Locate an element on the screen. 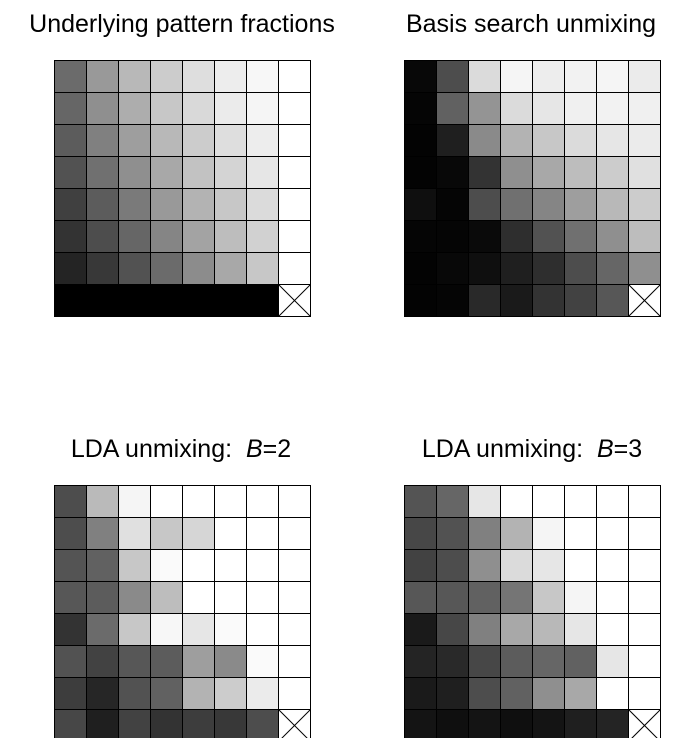  heatmap-underlying is located at coordinates (182, 188).